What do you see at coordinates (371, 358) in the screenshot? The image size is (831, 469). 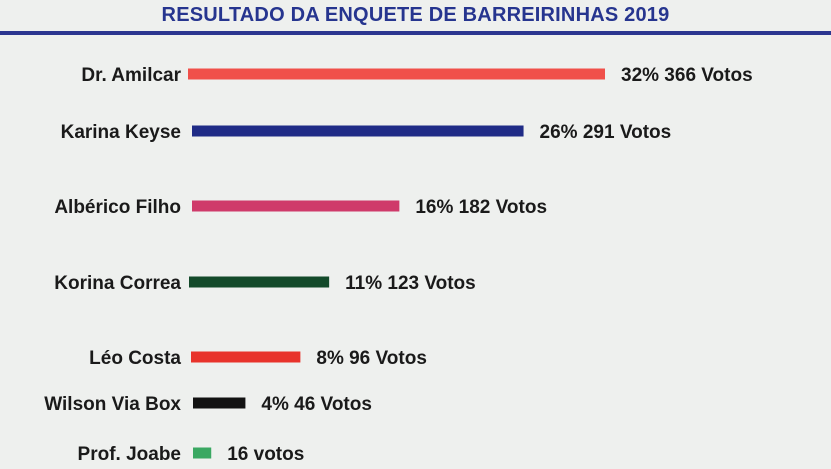 I see `value-label: 8% 96 Votos` at bounding box center [371, 358].